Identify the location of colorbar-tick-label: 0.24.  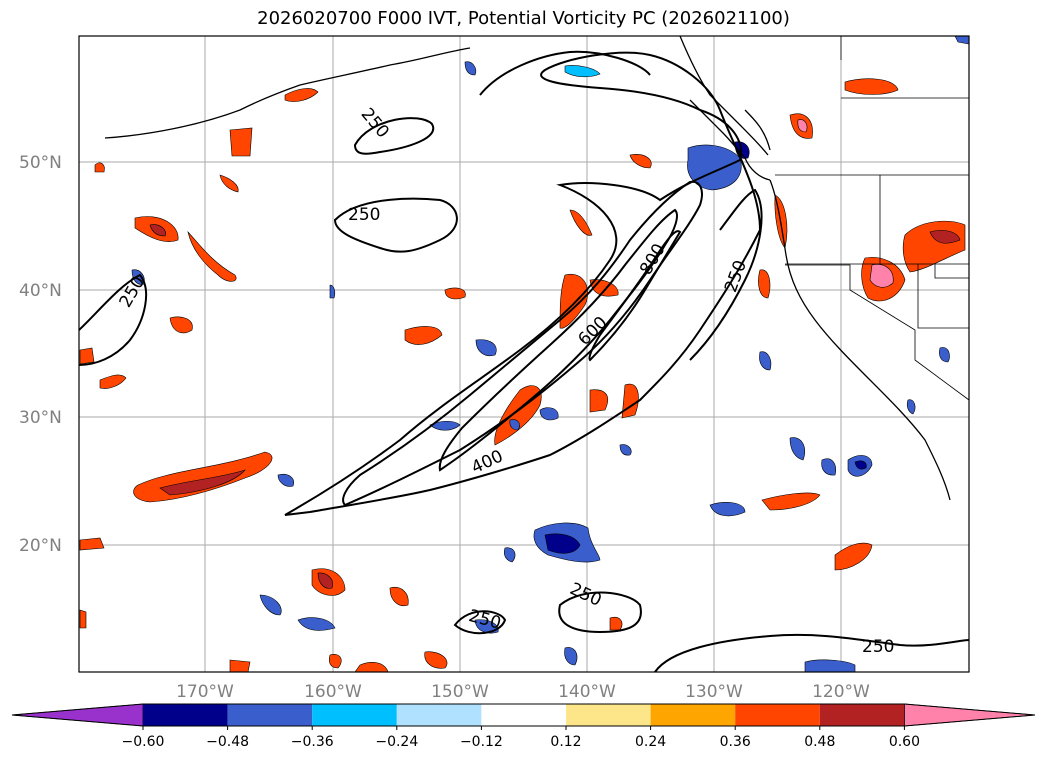
(650, 742).